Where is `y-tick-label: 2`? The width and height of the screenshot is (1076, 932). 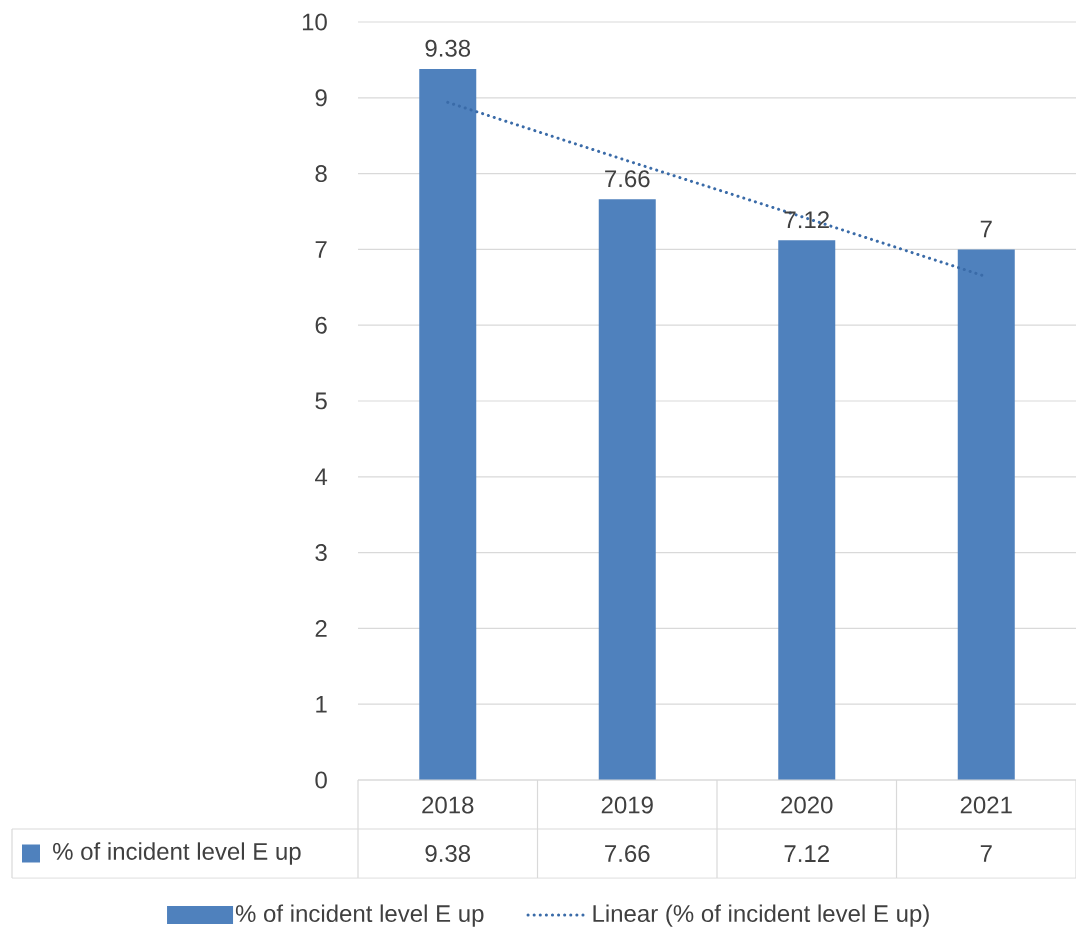 y-tick-label: 2 is located at coordinates (321, 628).